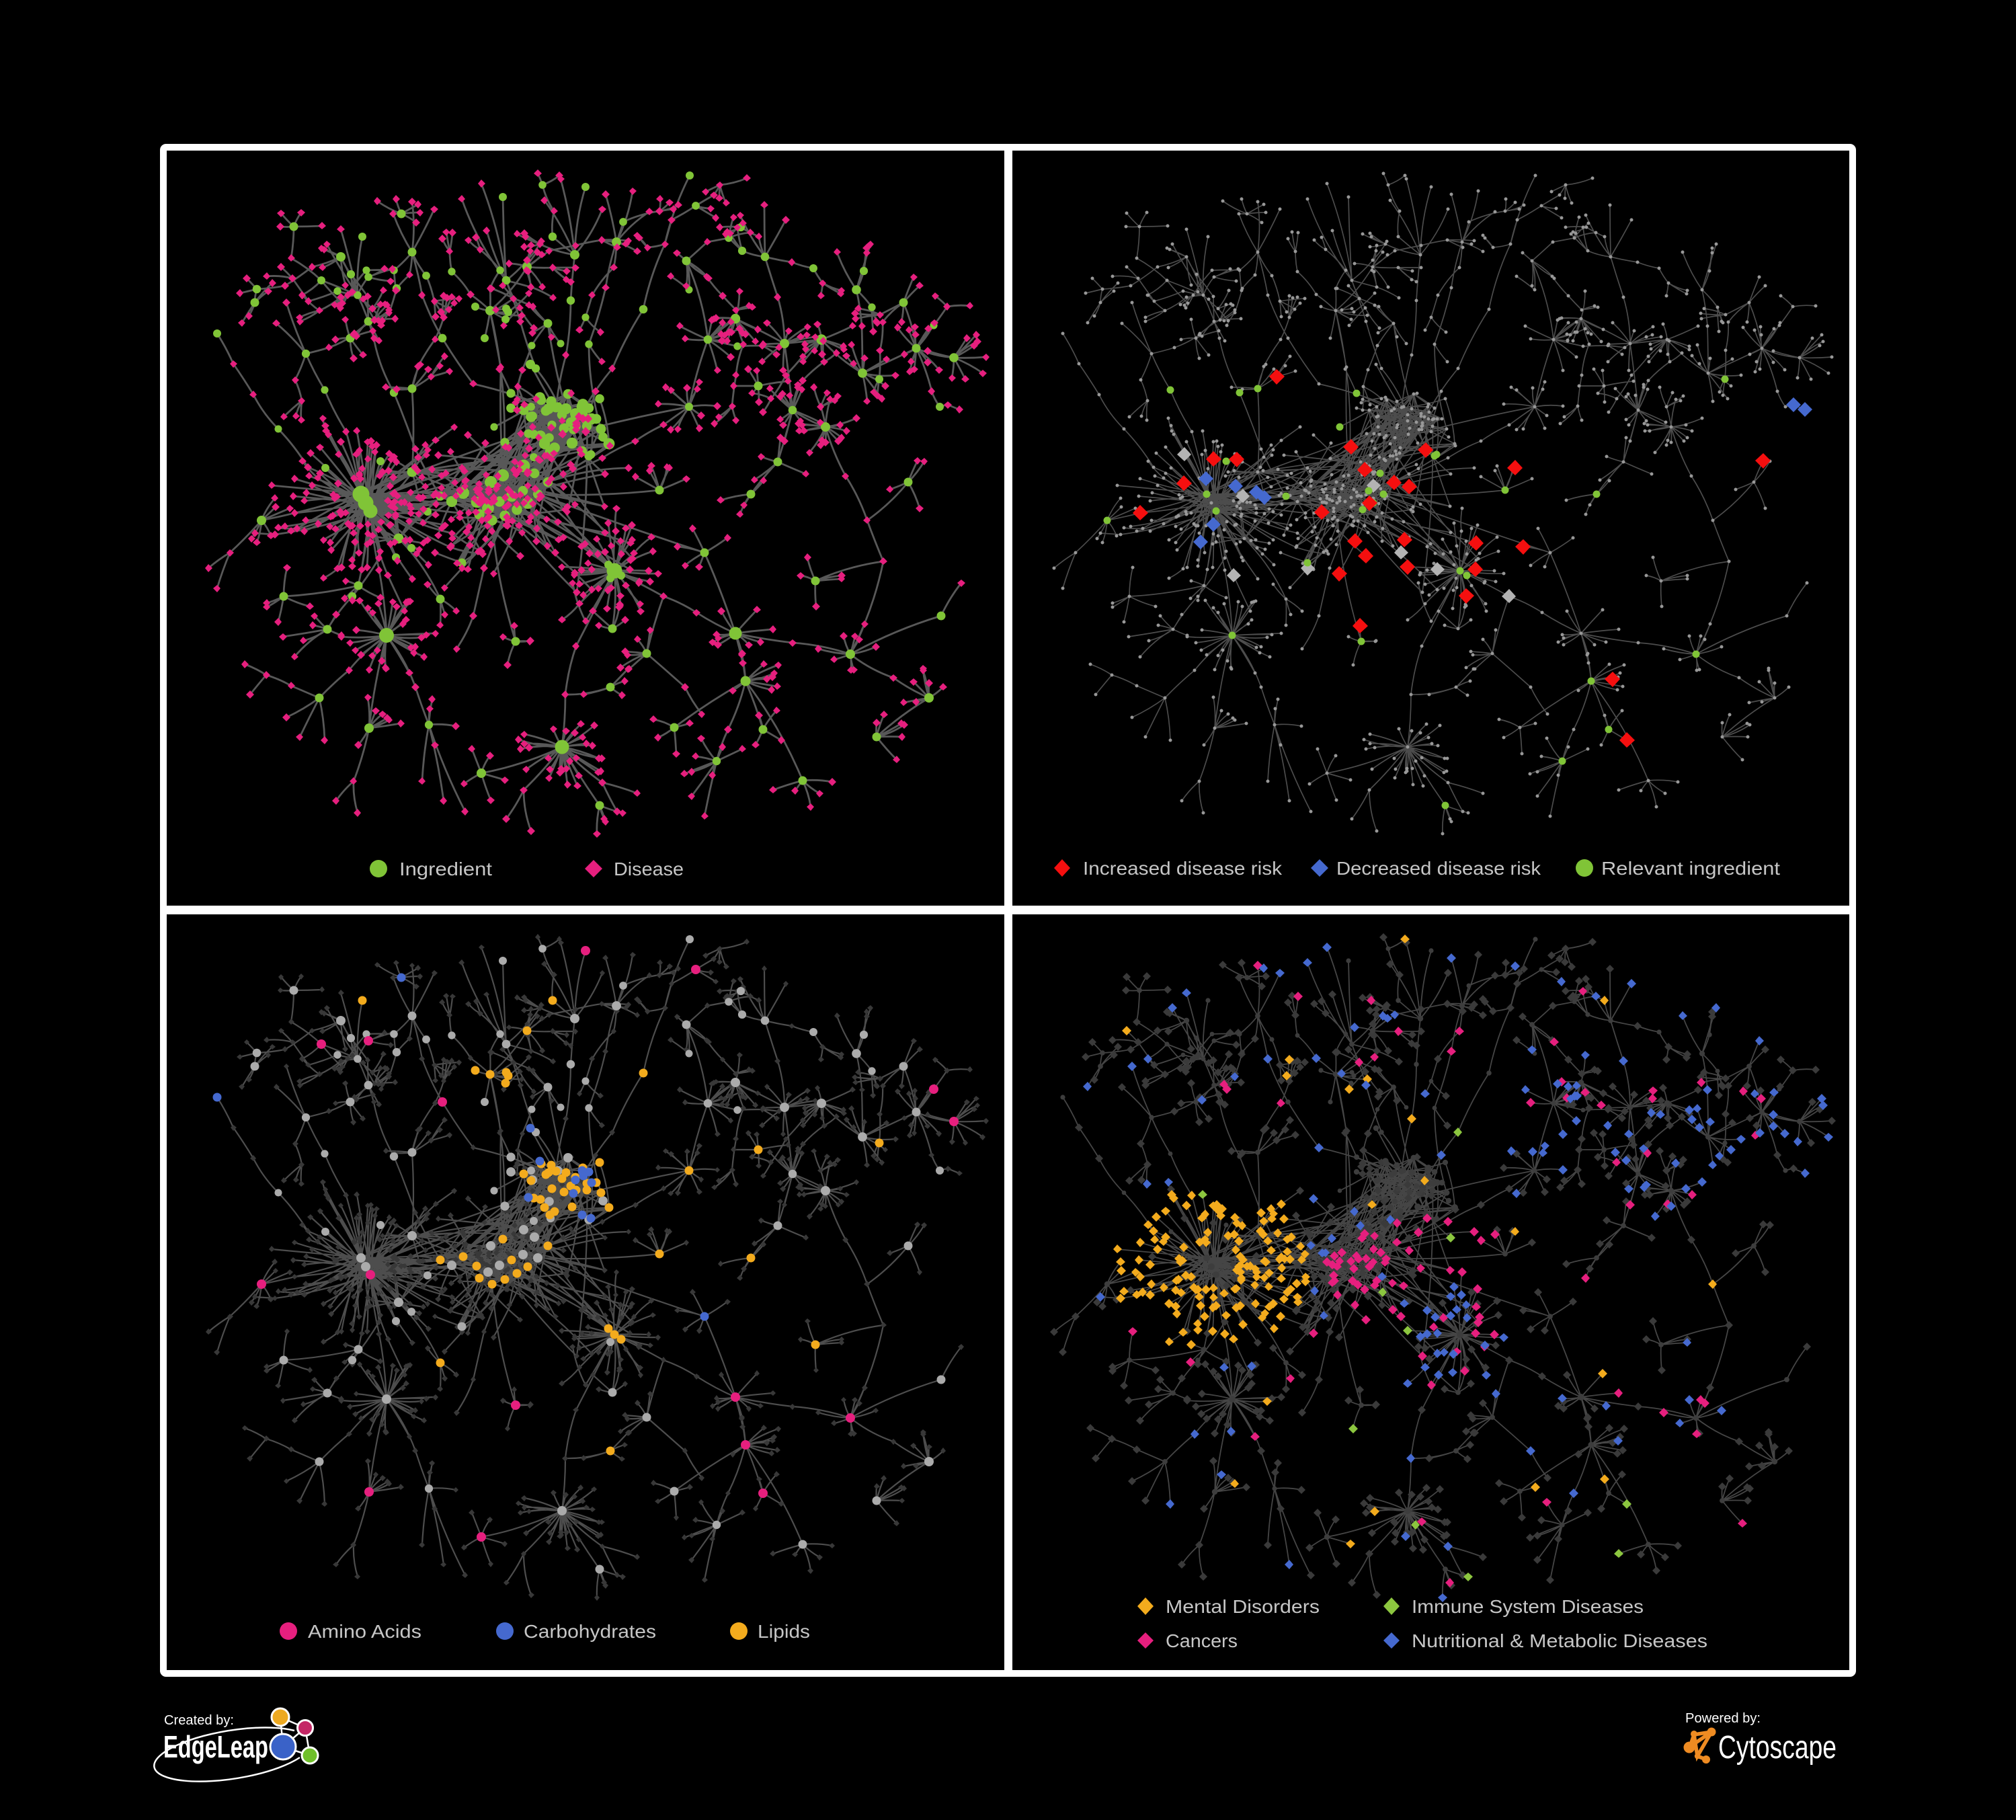  Describe the element at coordinates (364, 1631) in the screenshot. I see `svg-text: Amino Acids` at that location.